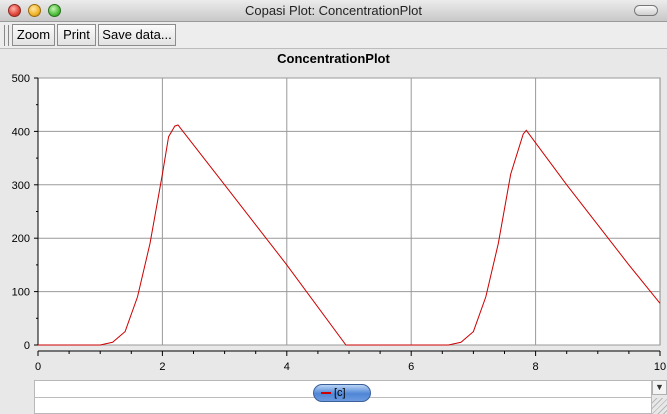 This screenshot has width=667, height=414. I want to click on legend-item-label: [c], so click(340, 393).